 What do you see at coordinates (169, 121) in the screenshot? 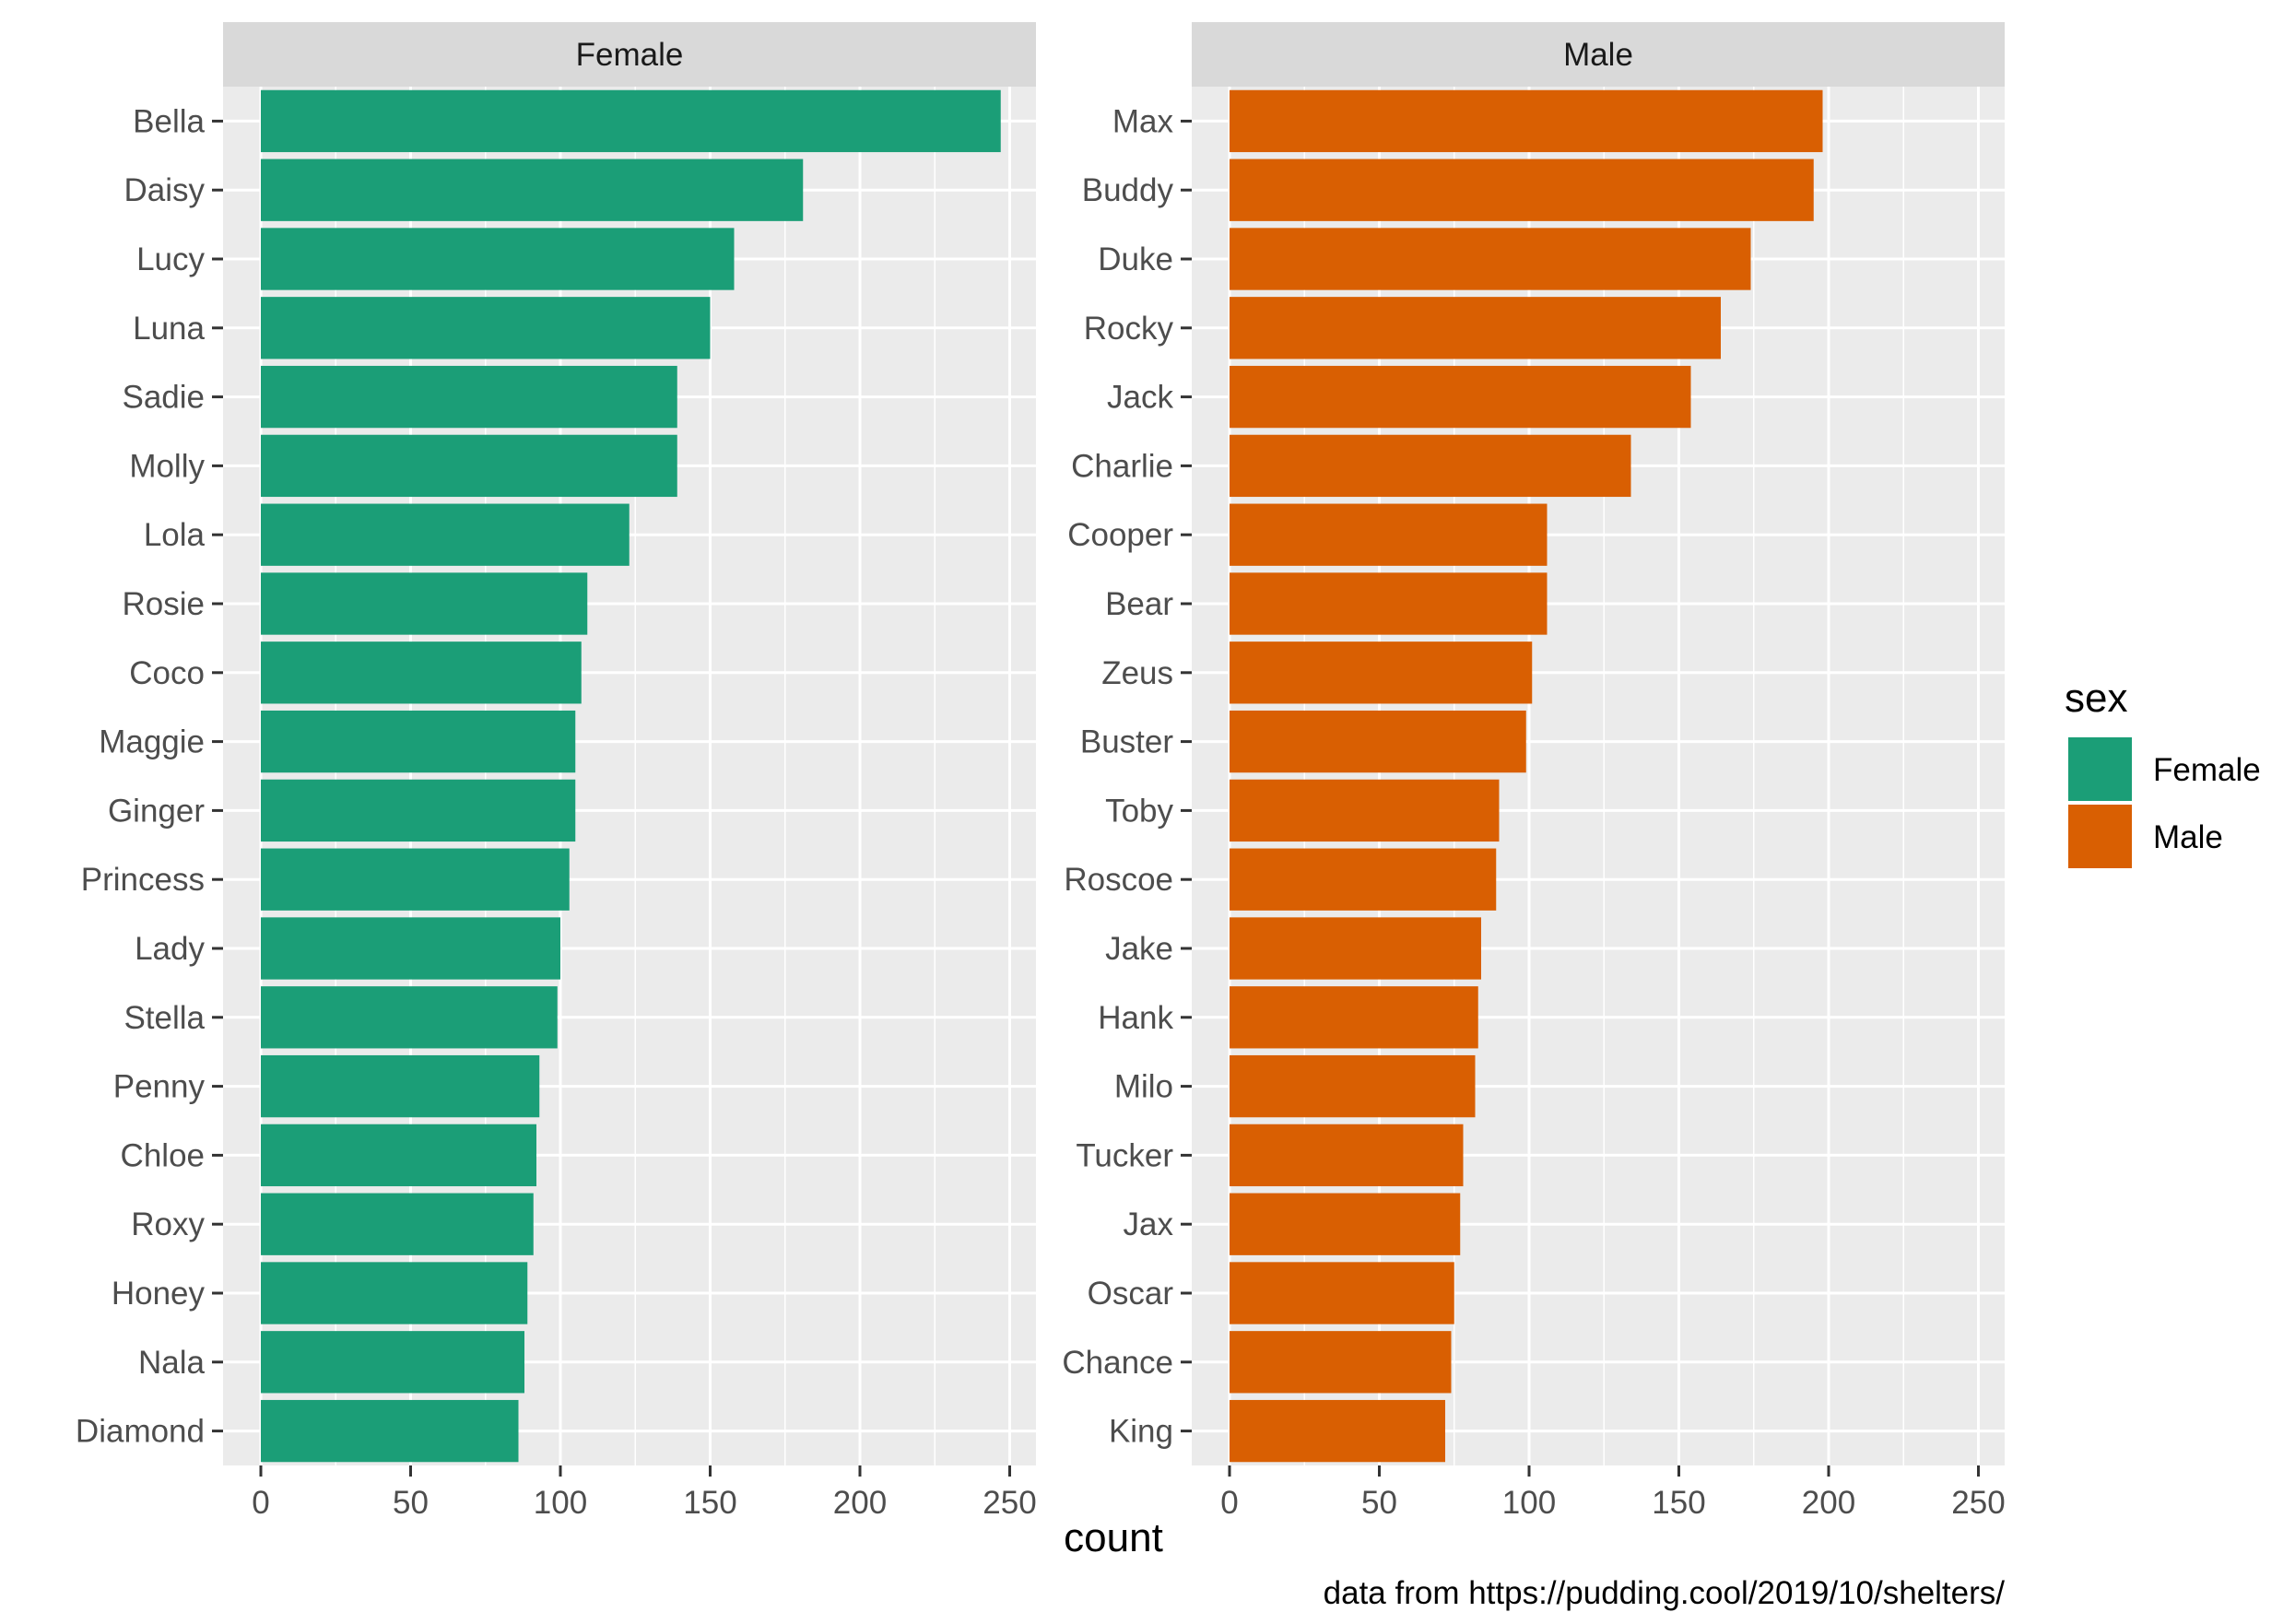
I see `y-tick-label: Bella` at bounding box center [169, 121].